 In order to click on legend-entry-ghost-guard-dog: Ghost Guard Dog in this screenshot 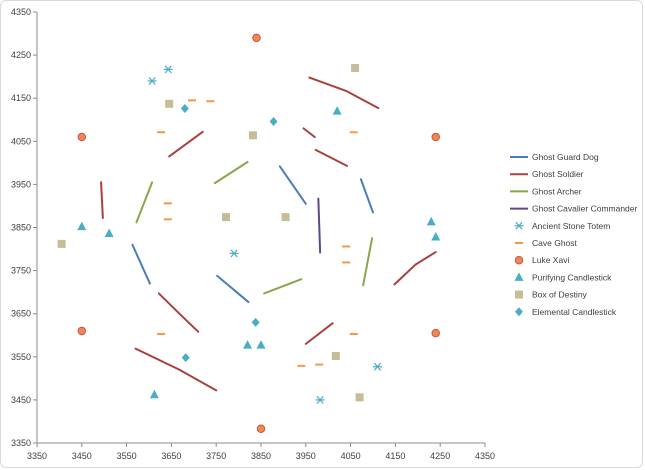, I will do `click(554, 157)`.